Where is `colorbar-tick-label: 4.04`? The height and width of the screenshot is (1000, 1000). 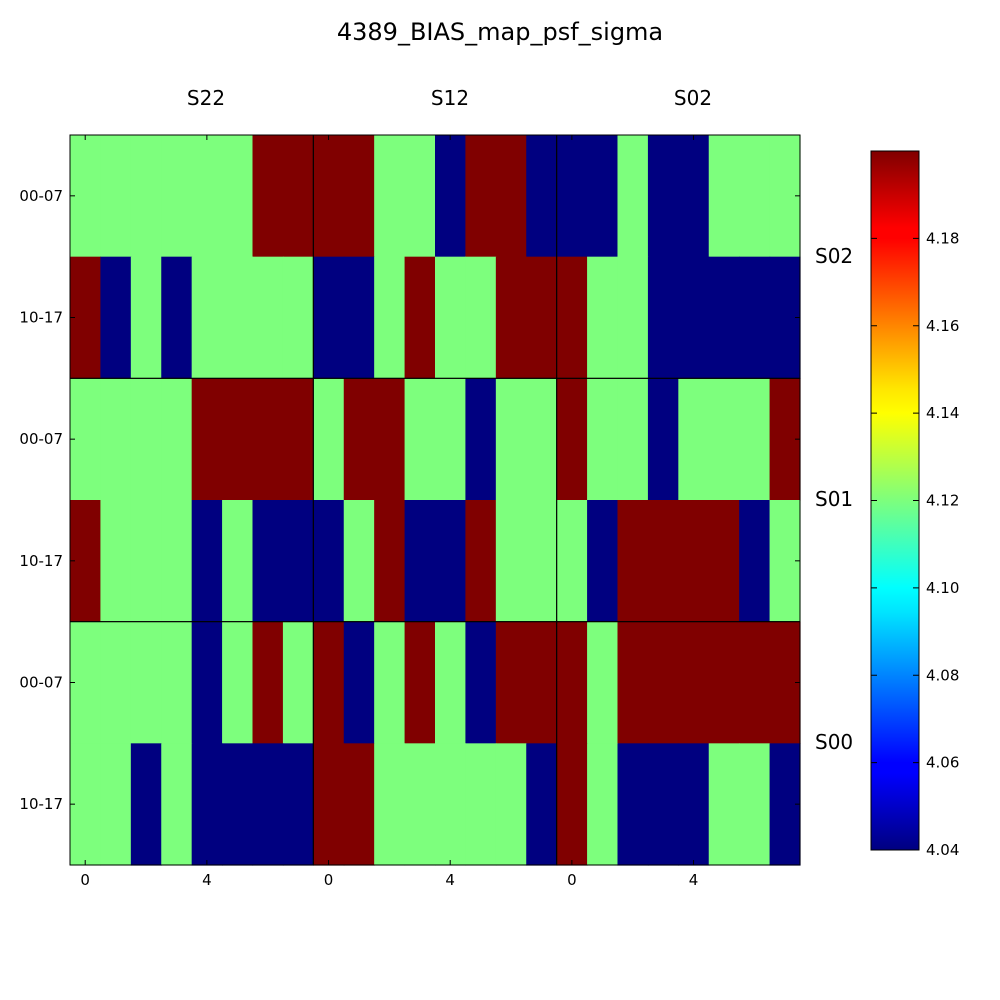 colorbar-tick-label: 4.04 is located at coordinates (942, 850).